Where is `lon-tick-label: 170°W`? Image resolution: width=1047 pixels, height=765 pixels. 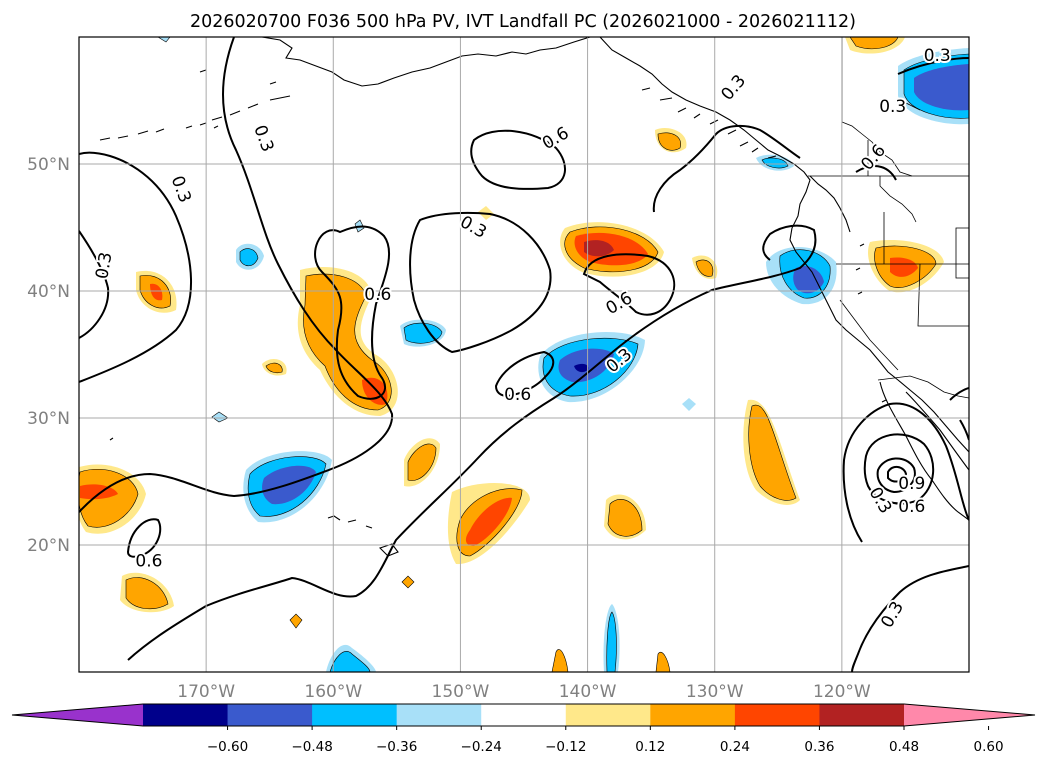
lon-tick-label: 170°W is located at coordinates (206, 692).